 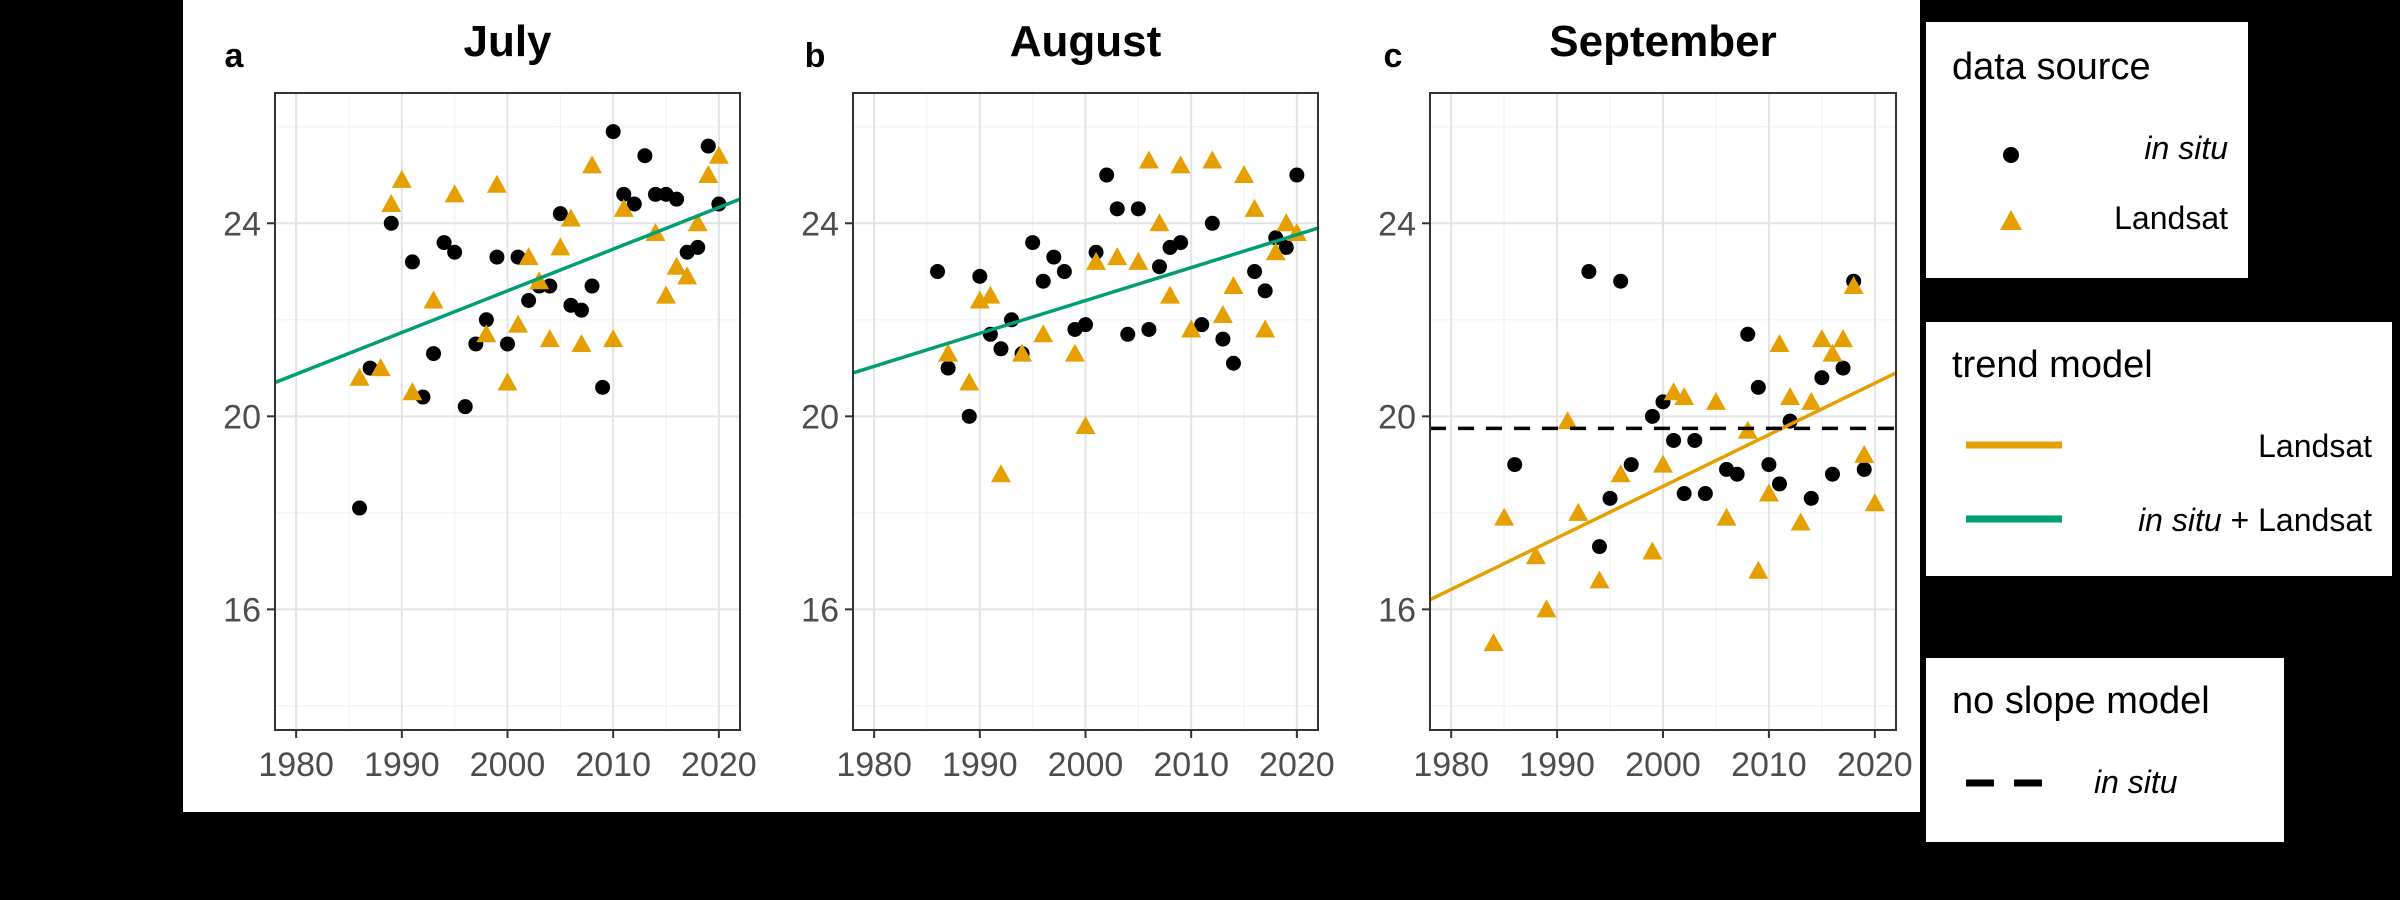 What do you see at coordinates (2255, 520) in the screenshot?
I see `legend-label: in situ + Landsat` at bounding box center [2255, 520].